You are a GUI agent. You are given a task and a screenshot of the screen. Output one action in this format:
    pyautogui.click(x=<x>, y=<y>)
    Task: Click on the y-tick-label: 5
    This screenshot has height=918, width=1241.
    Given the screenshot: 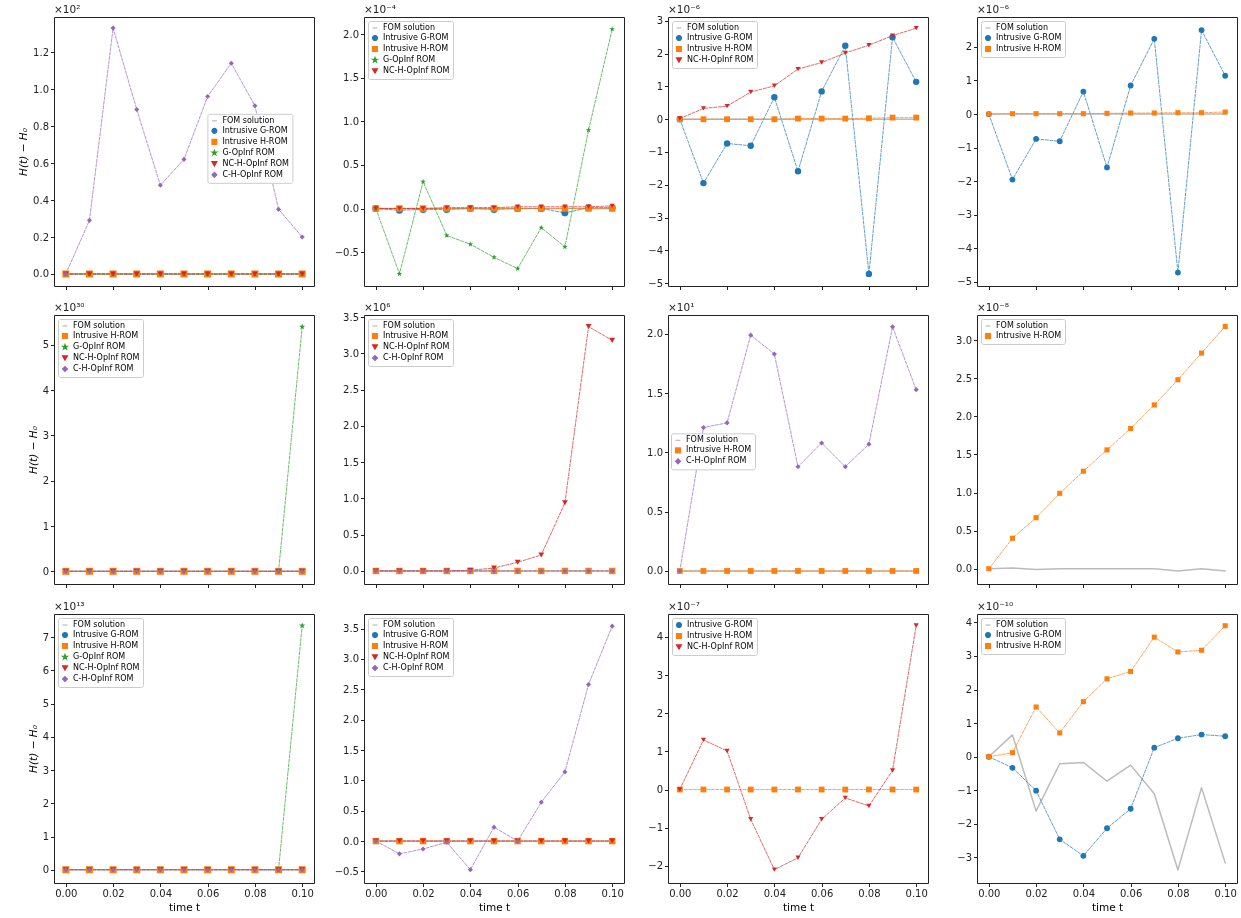 What is the action you would take?
    pyautogui.click(x=45, y=345)
    